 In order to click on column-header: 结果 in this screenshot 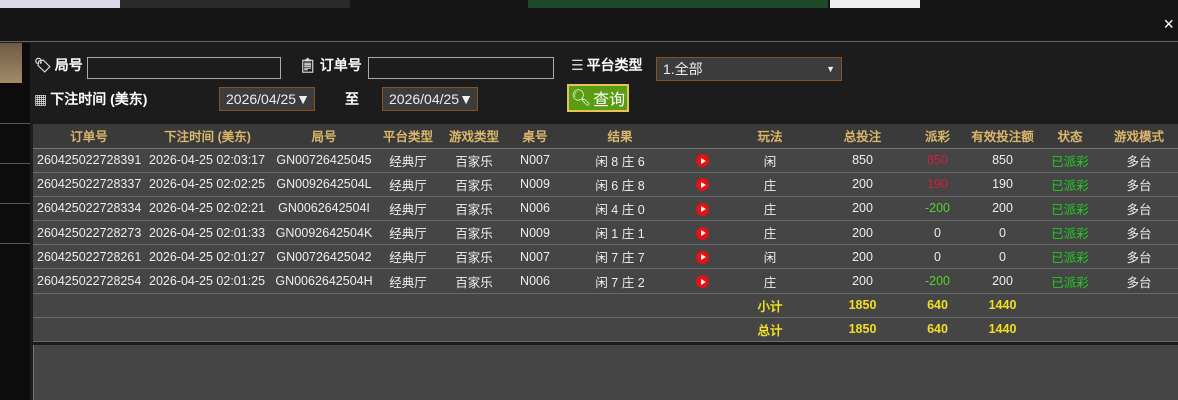, I will do `click(620, 136)`.